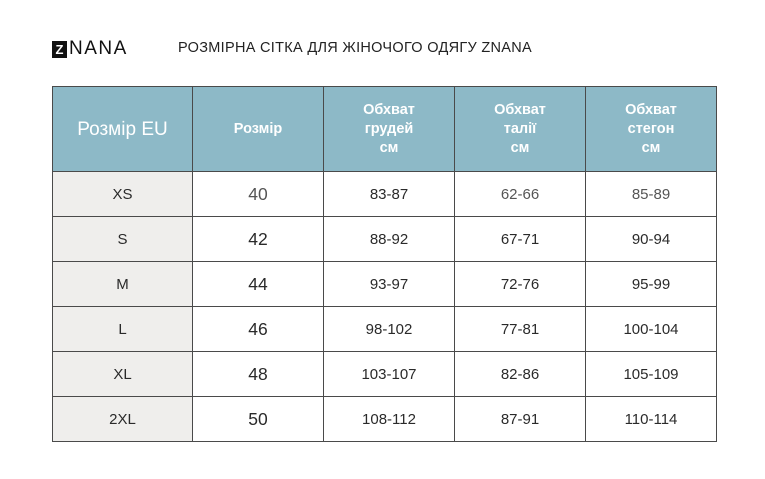 The width and height of the screenshot is (765, 479). Describe the element at coordinates (651, 419) in the screenshot. I see `cell-hips: 110-114` at that location.